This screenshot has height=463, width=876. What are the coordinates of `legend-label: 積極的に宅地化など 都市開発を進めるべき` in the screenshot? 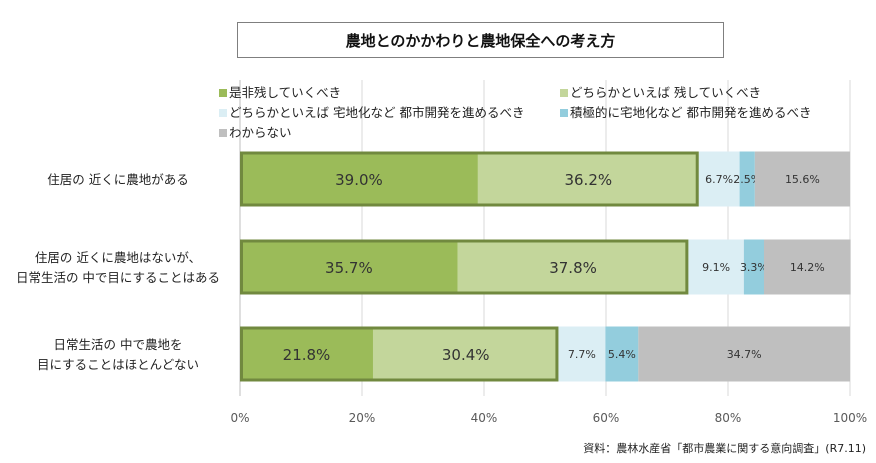 It's located at (690, 112).